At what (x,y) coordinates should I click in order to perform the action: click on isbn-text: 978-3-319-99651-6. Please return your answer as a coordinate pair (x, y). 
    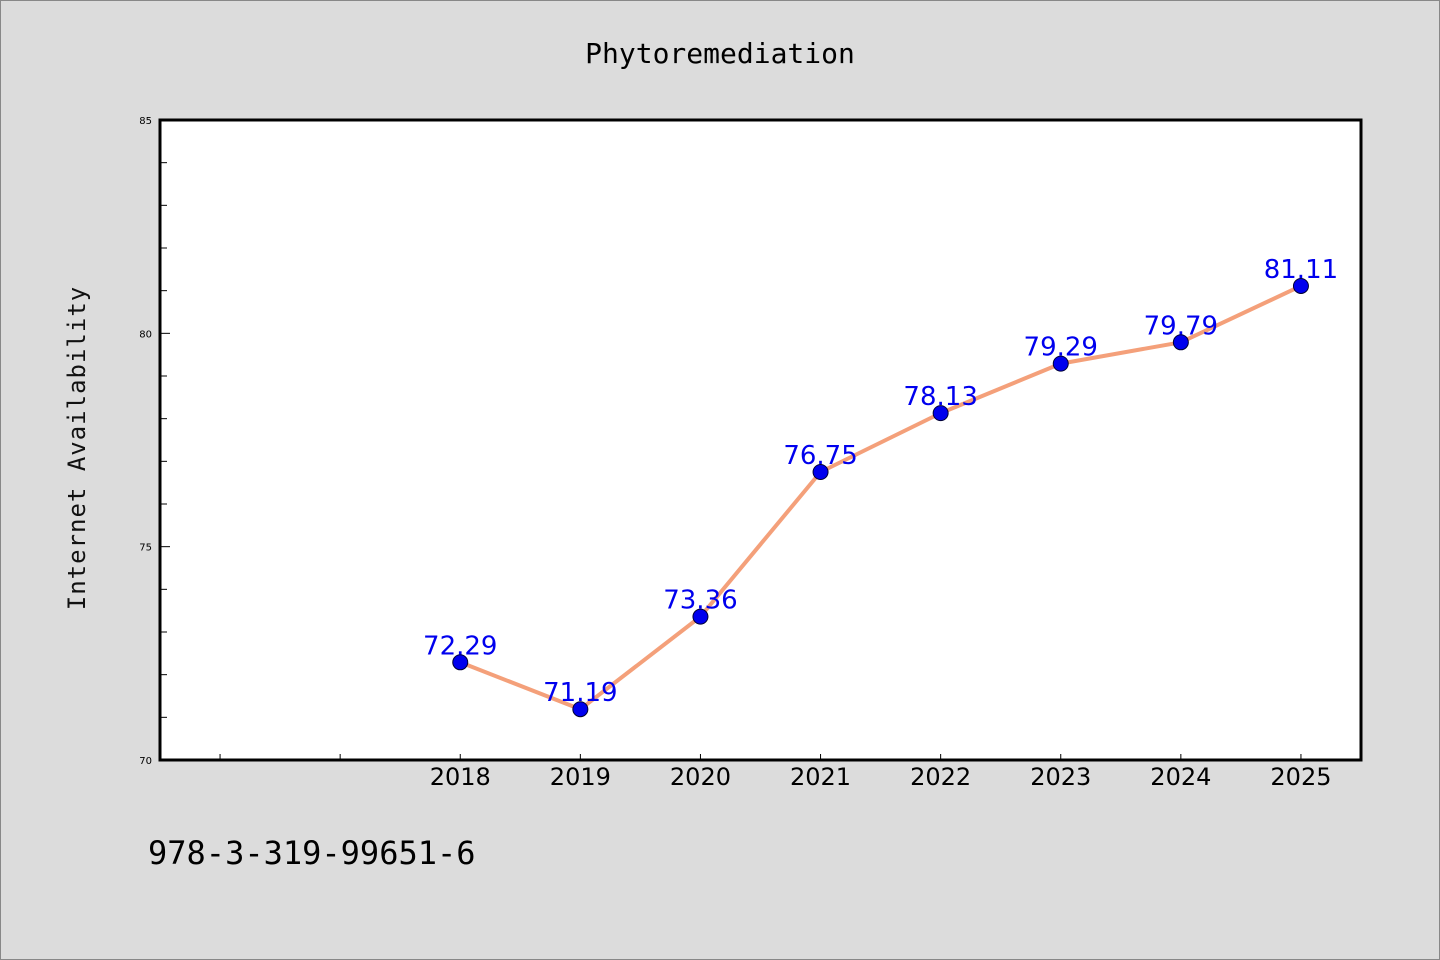
    Looking at the image, I should click on (312, 853).